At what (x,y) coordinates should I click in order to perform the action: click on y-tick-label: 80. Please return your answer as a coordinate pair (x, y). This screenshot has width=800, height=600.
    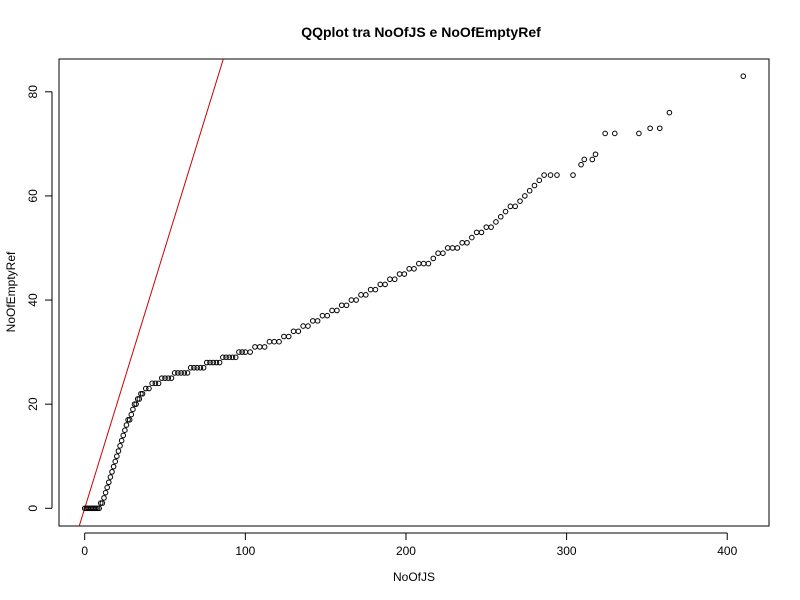
    Looking at the image, I should click on (33, 92).